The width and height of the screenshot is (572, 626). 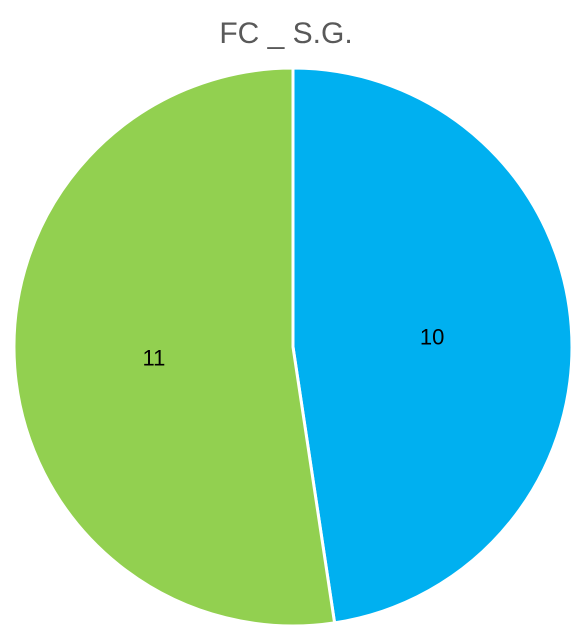 I want to click on pie-slice-labels: 10 11, so click(x=293, y=348).